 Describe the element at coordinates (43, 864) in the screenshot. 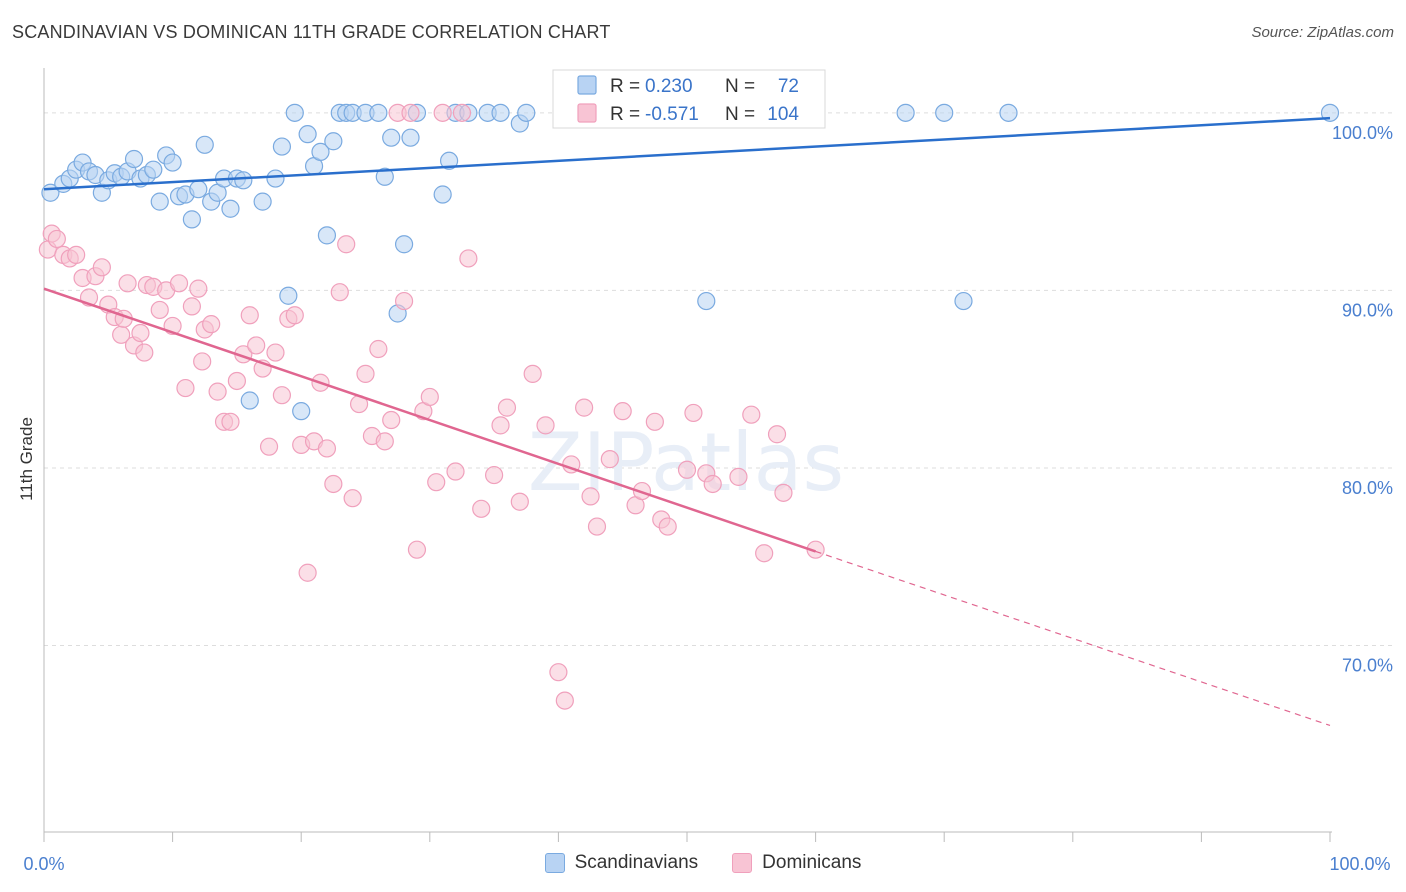

I see `x-tick-label-start: 0.0%` at that location.